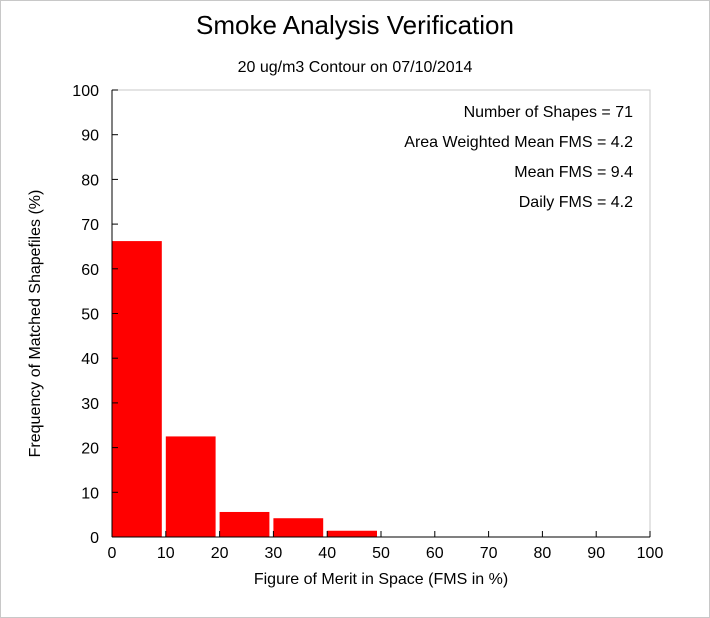 The width and height of the screenshot is (710, 618). I want to click on x-tick-label-8: 80, so click(543, 553).